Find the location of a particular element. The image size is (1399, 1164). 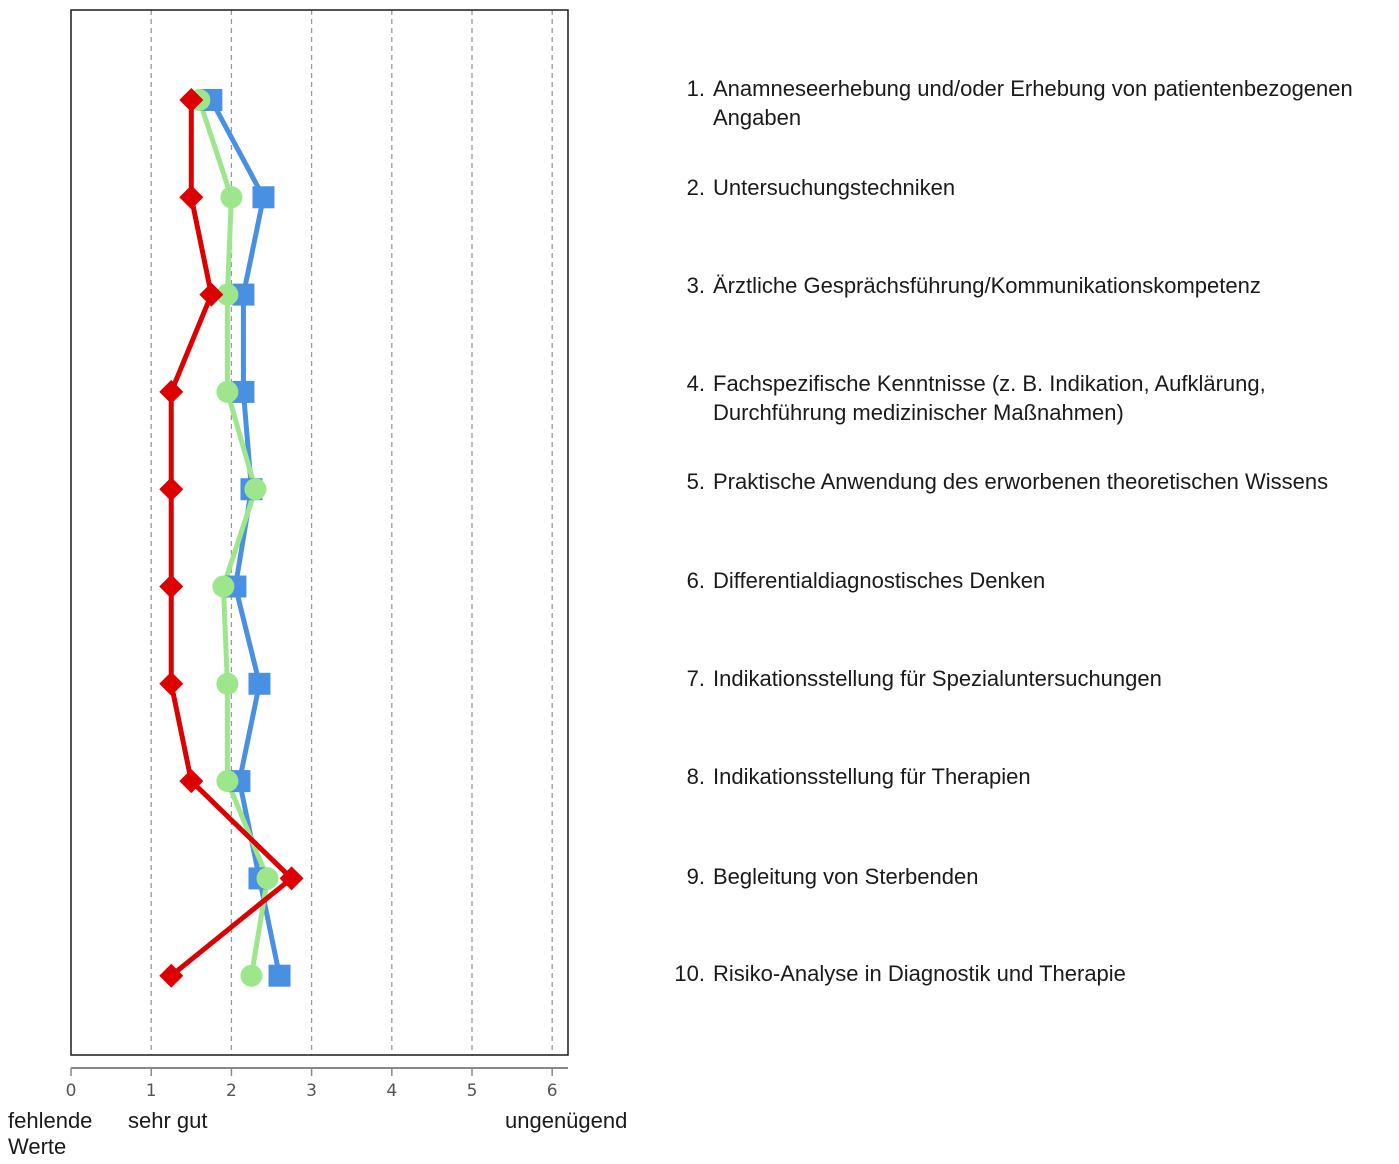

x-tick-label-6: 6 is located at coordinates (552, 1091).